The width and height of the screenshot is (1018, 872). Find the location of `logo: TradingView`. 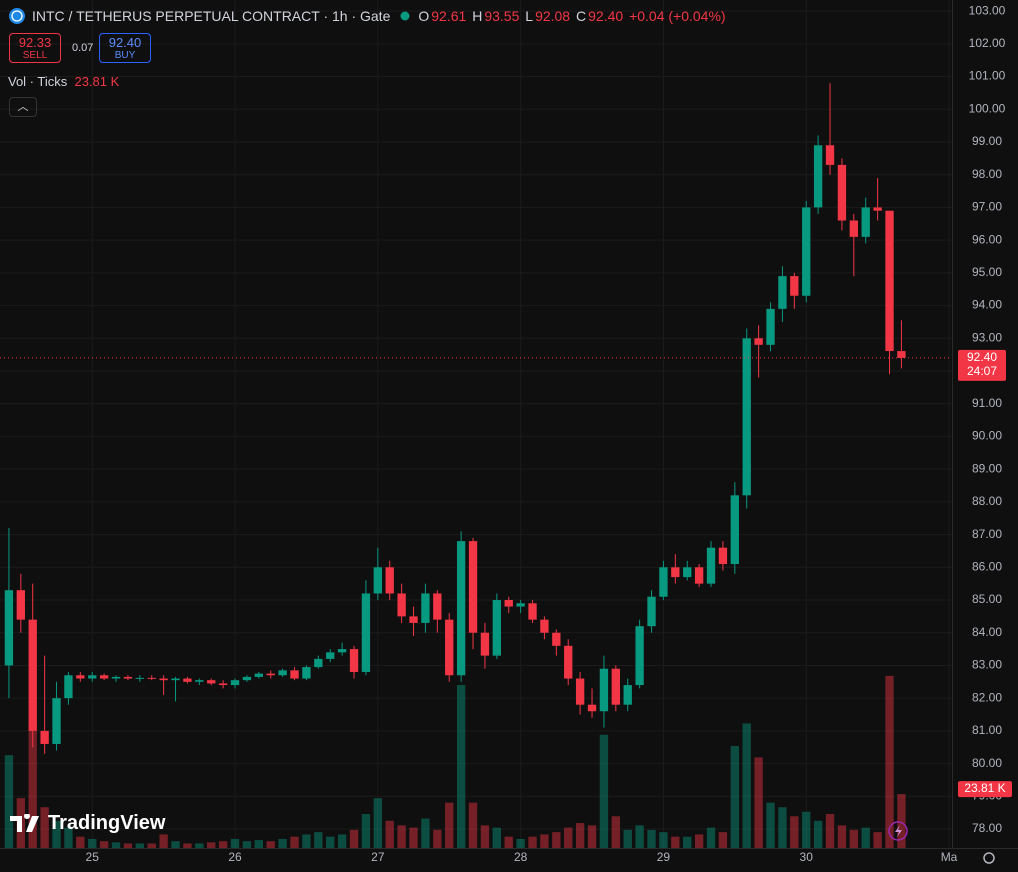

logo: TradingView is located at coordinates (87, 823).